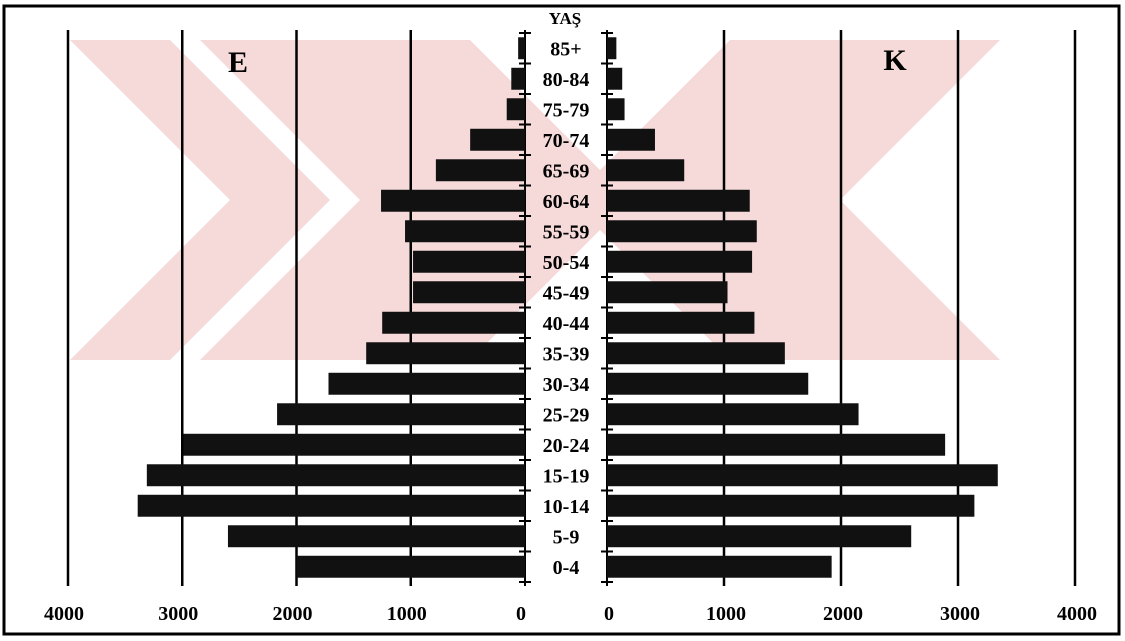 The image size is (1125, 641). What do you see at coordinates (566, 568) in the screenshot?
I see `age-label: 0-4` at bounding box center [566, 568].